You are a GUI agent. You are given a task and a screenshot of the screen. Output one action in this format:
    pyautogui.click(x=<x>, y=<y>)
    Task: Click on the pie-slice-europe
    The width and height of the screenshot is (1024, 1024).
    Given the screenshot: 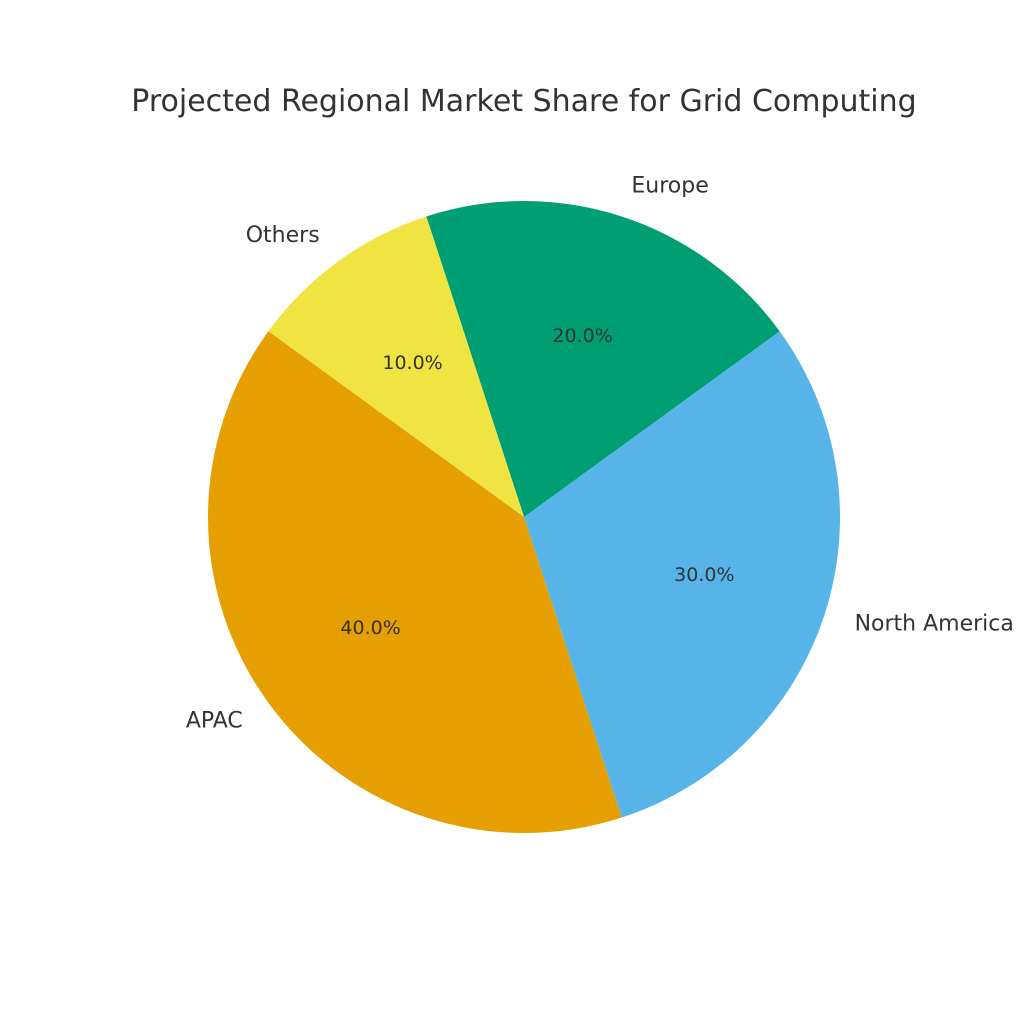 What is the action you would take?
    pyautogui.click(x=603, y=359)
    